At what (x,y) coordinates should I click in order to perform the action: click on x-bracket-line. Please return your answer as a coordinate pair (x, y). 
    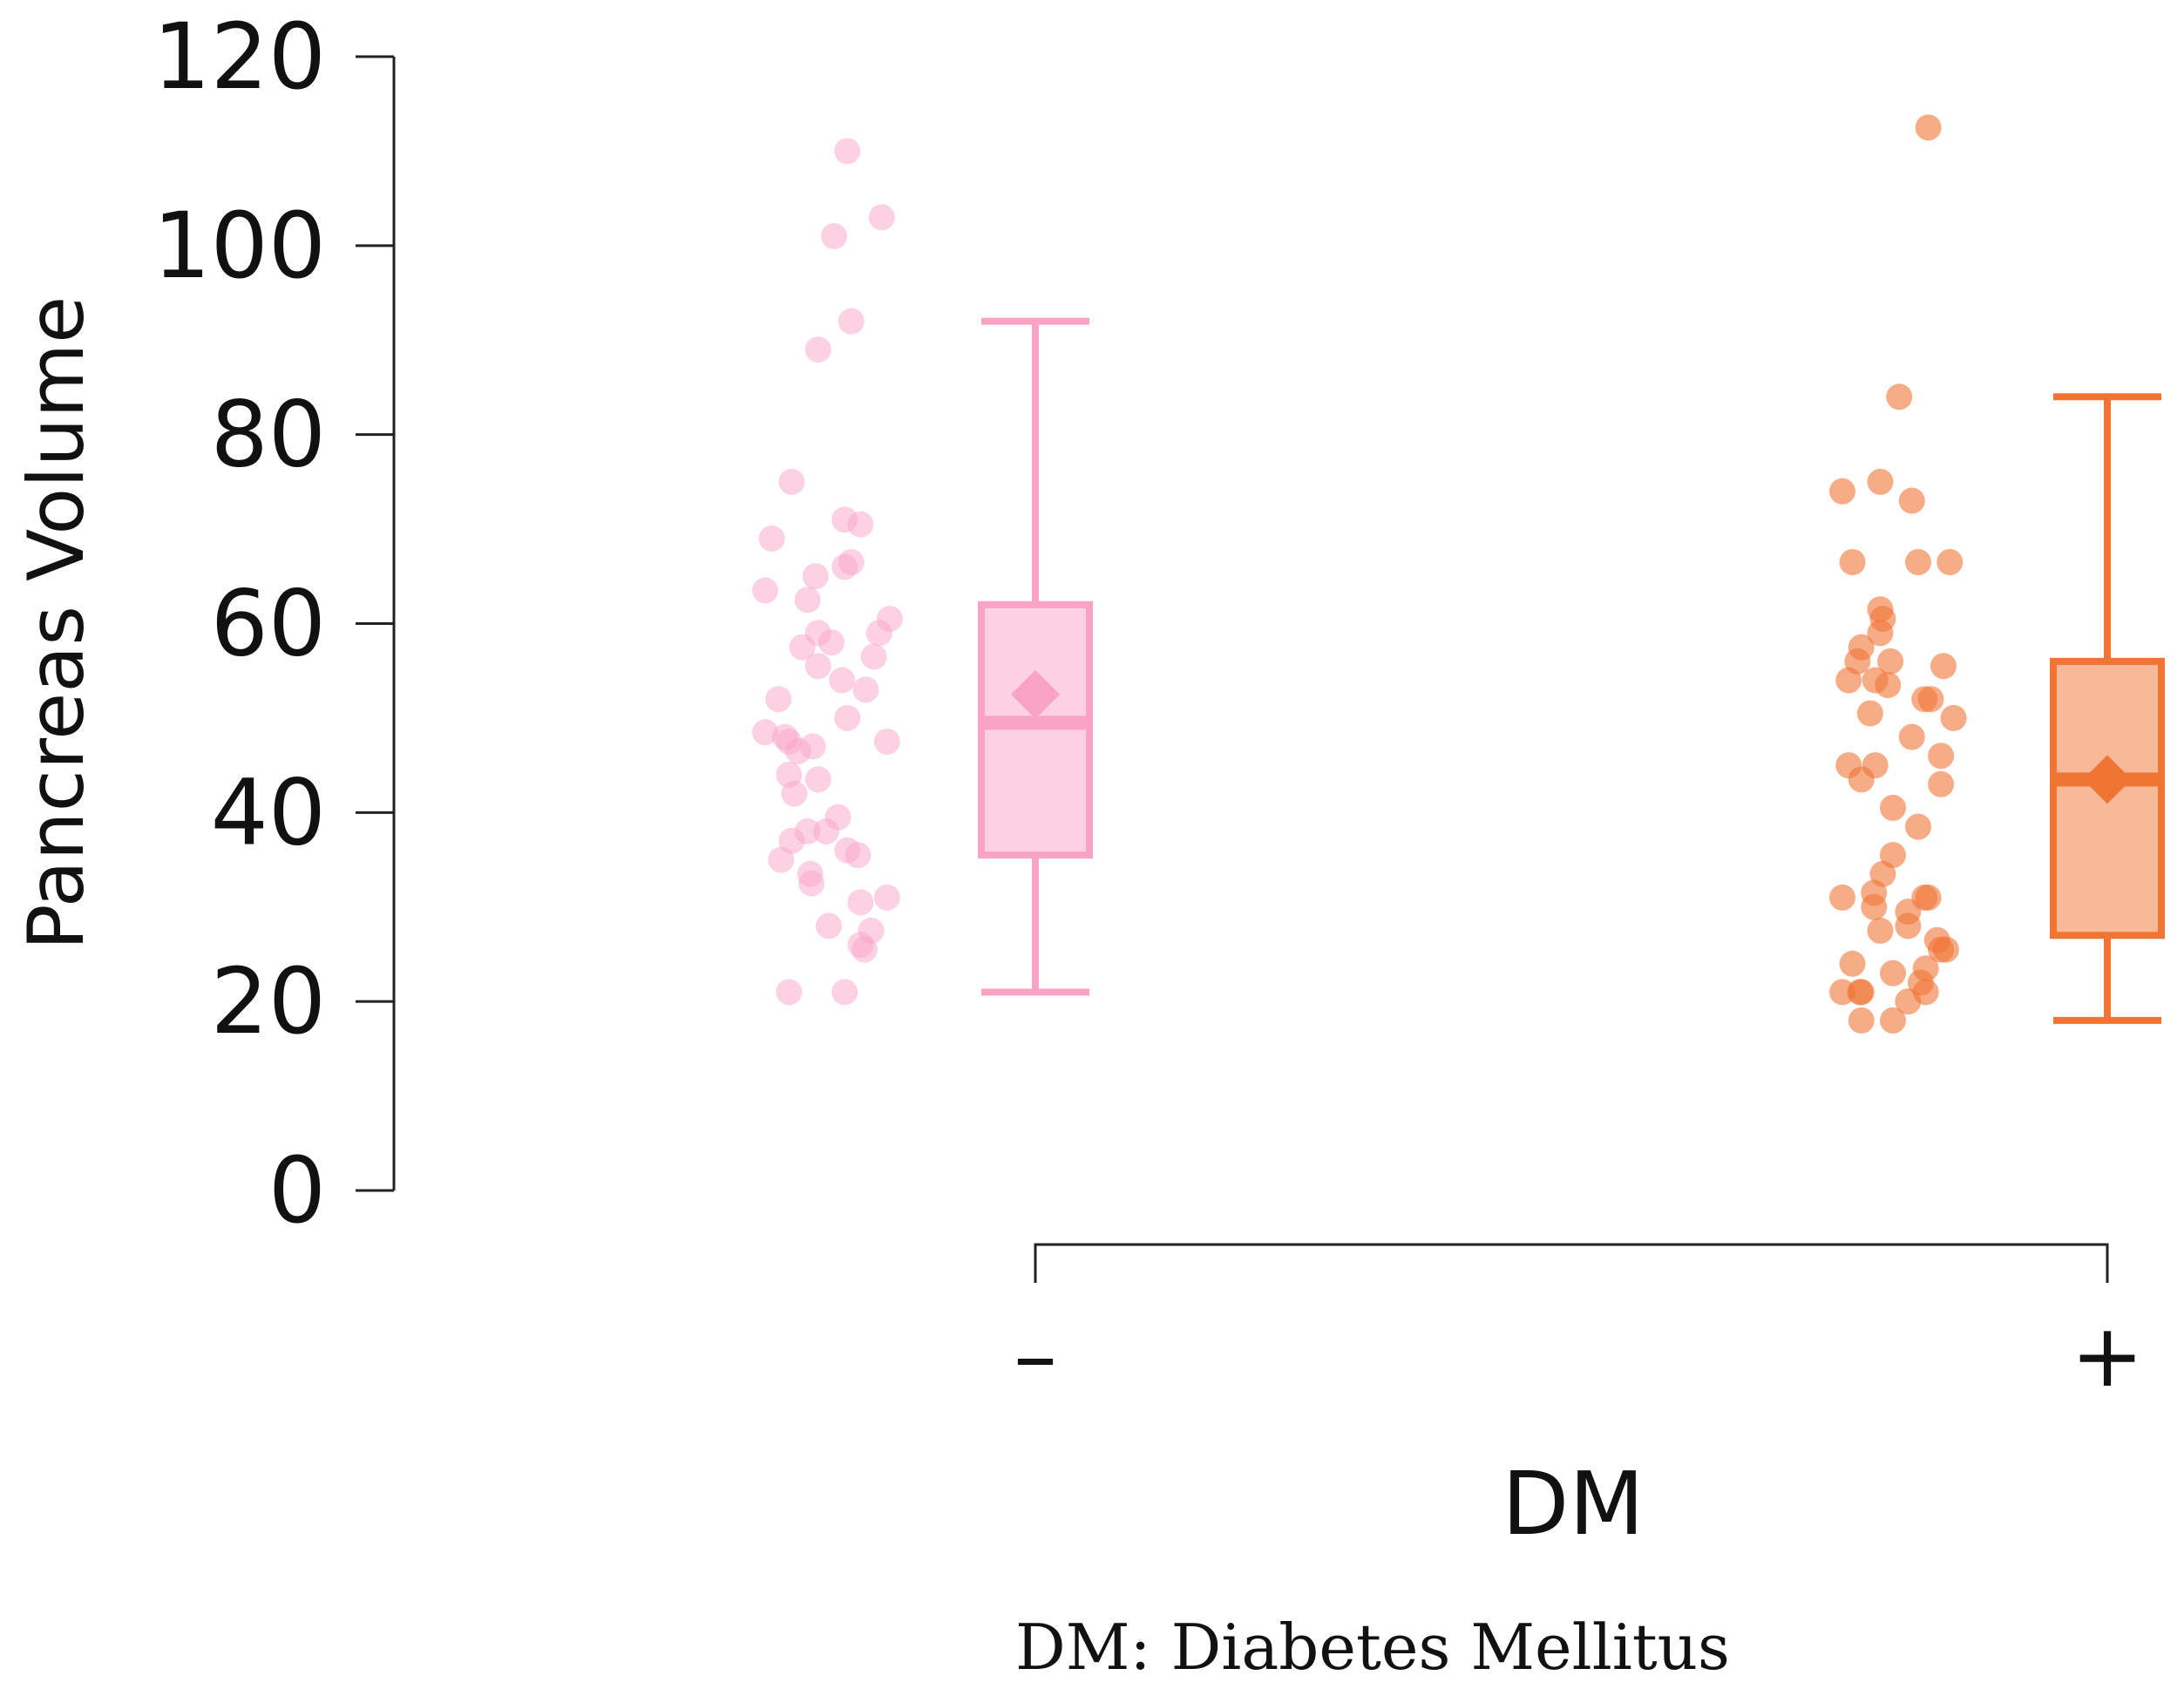
    Looking at the image, I should click on (1571, 1263).